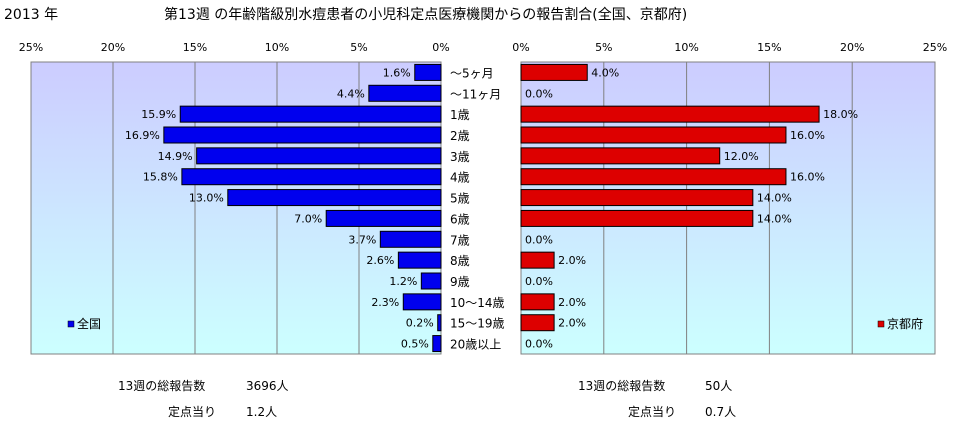  I want to click on left-data-label: 16.9%, so click(142, 135).